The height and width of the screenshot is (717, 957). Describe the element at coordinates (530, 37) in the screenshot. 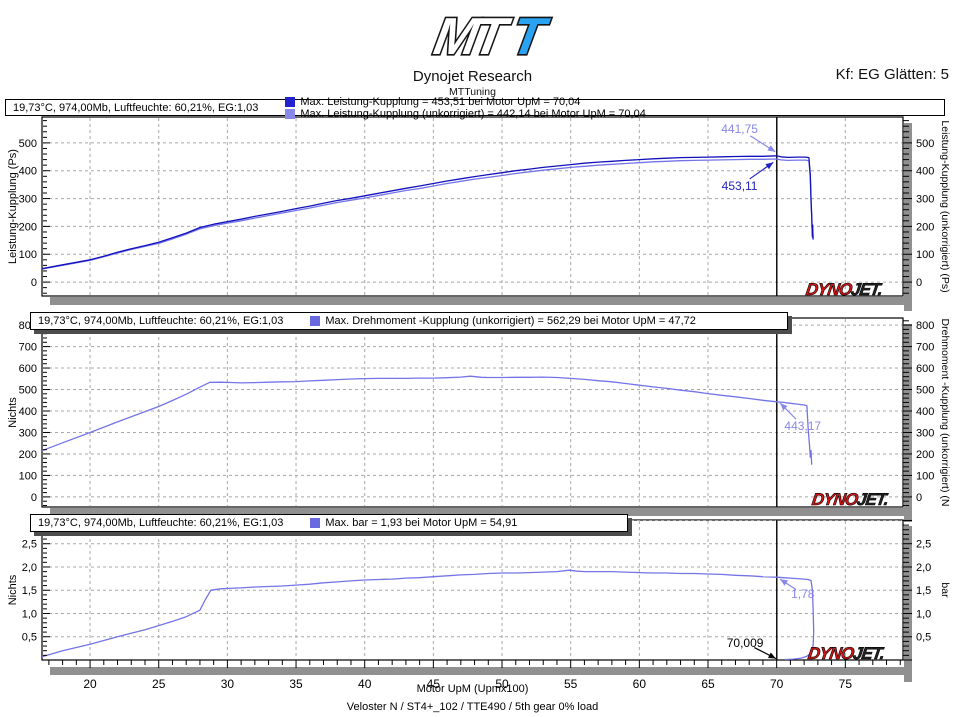

I see `logo-blue-letter: T` at that location.